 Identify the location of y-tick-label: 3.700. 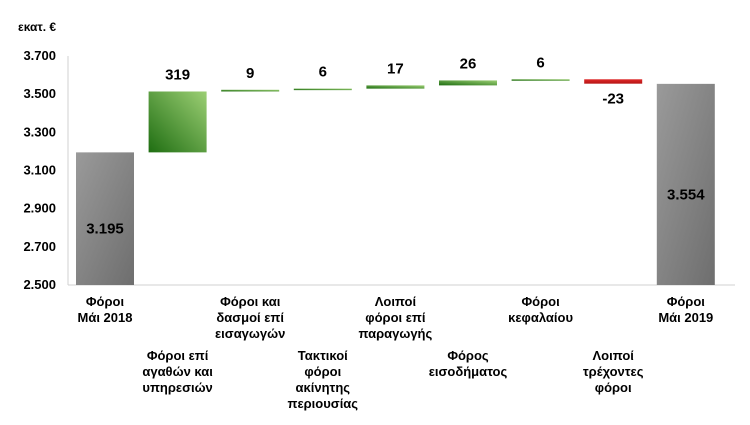
(39, 55).